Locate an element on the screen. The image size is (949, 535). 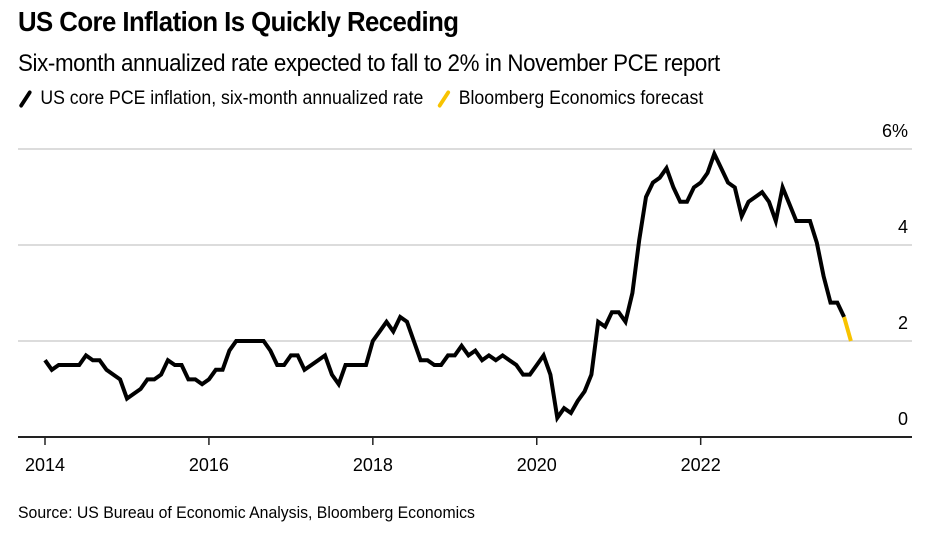
x-tick-label: 2014 is located at coordinates (45, 465).